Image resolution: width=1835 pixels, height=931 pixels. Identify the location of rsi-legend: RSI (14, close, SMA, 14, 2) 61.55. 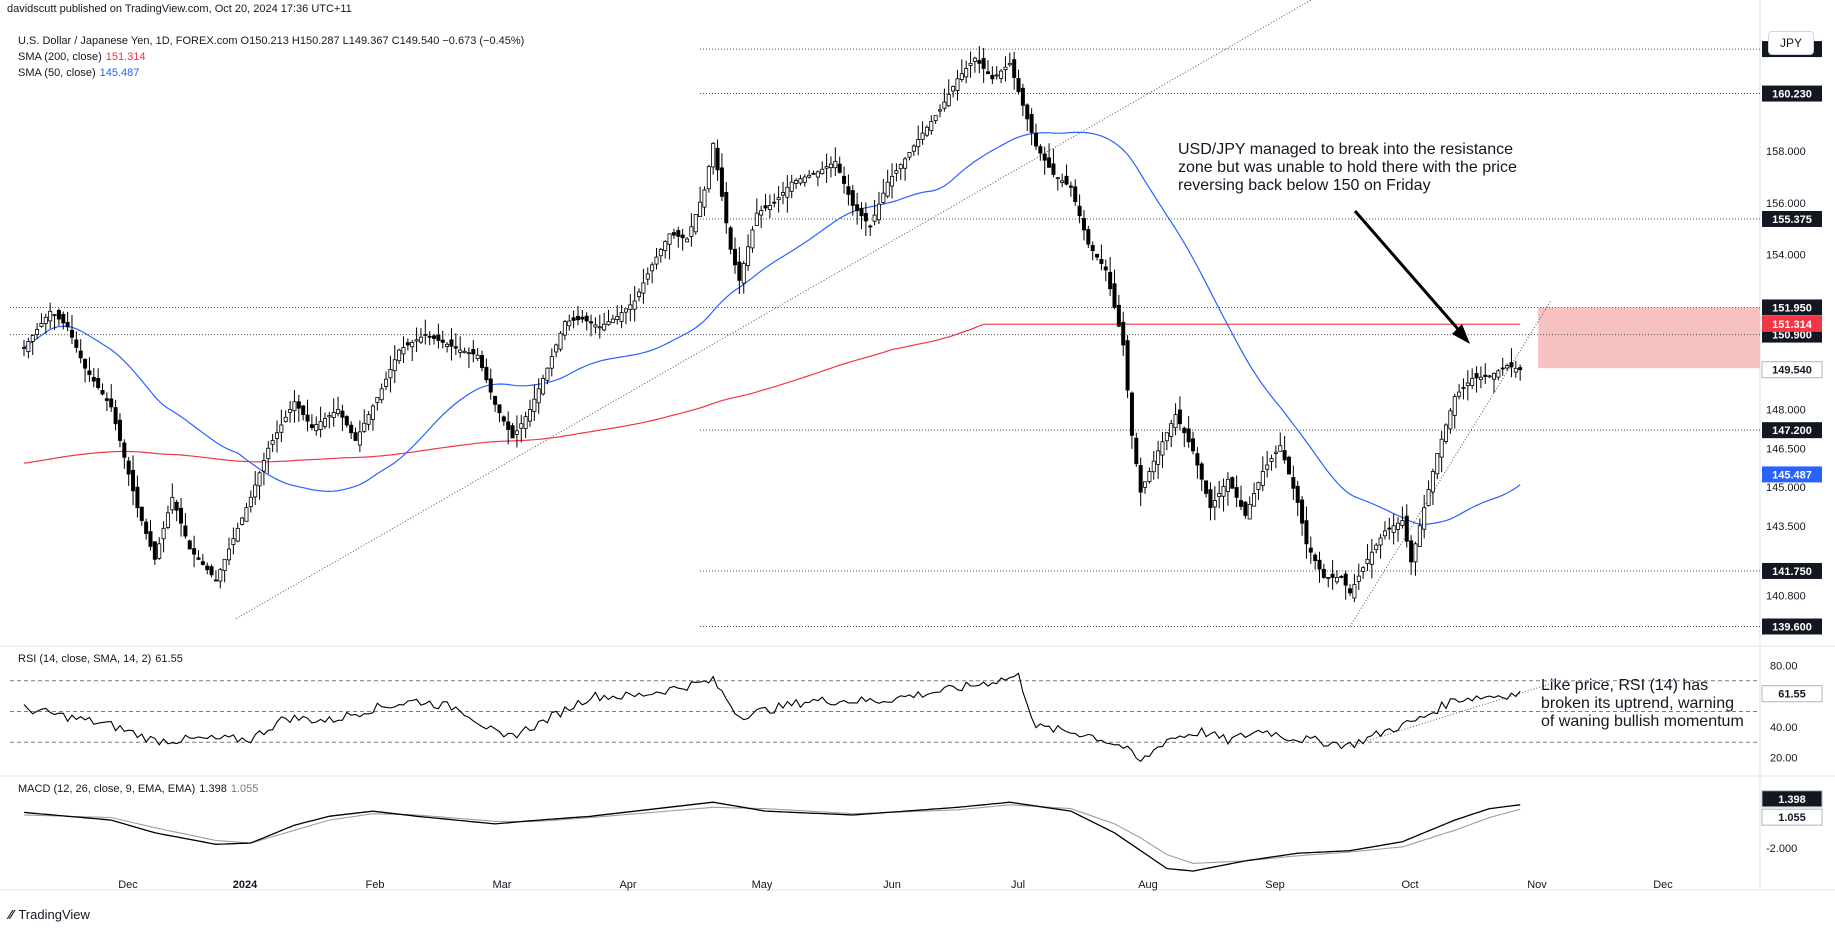
(100, 659).